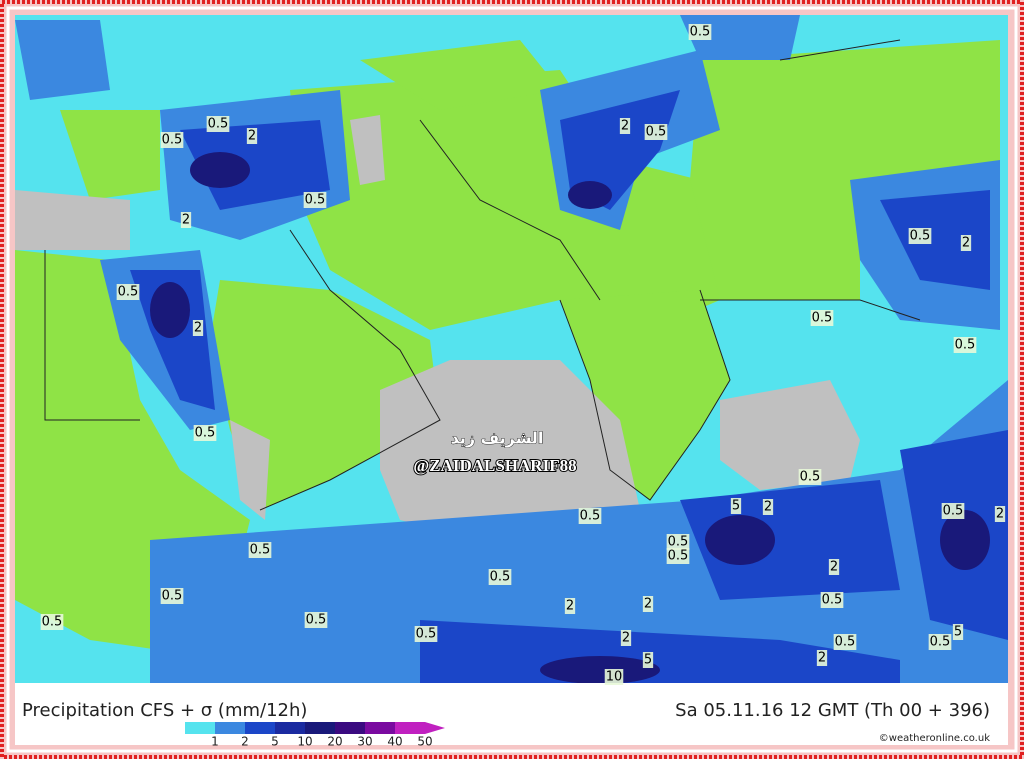  I want to click on colorbar-tick-label: 40, so click(394, 742).